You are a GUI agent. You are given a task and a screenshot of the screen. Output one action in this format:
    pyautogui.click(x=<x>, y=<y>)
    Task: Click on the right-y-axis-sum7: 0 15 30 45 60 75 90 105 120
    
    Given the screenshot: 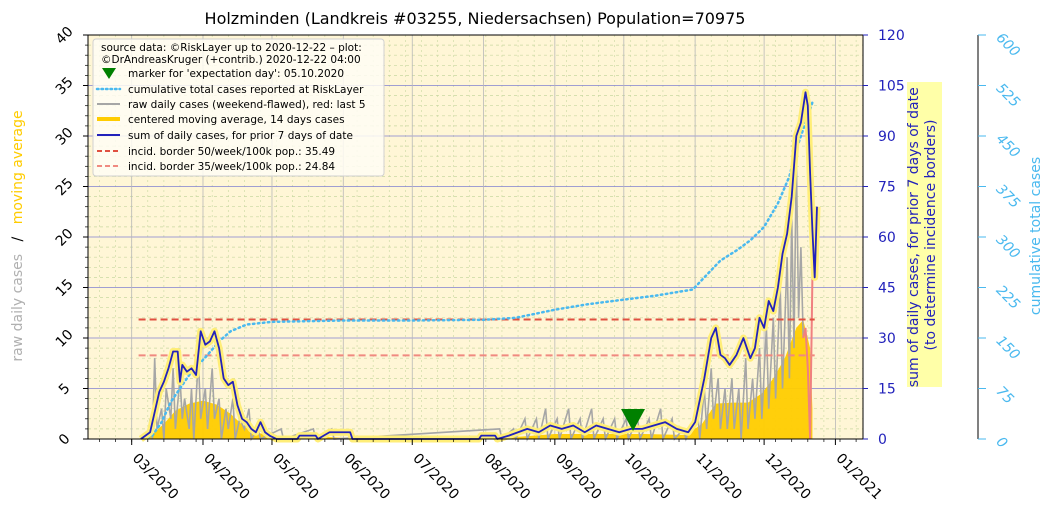 What is the action you would take?
    pyautogui.click(x=884, y=238)
    